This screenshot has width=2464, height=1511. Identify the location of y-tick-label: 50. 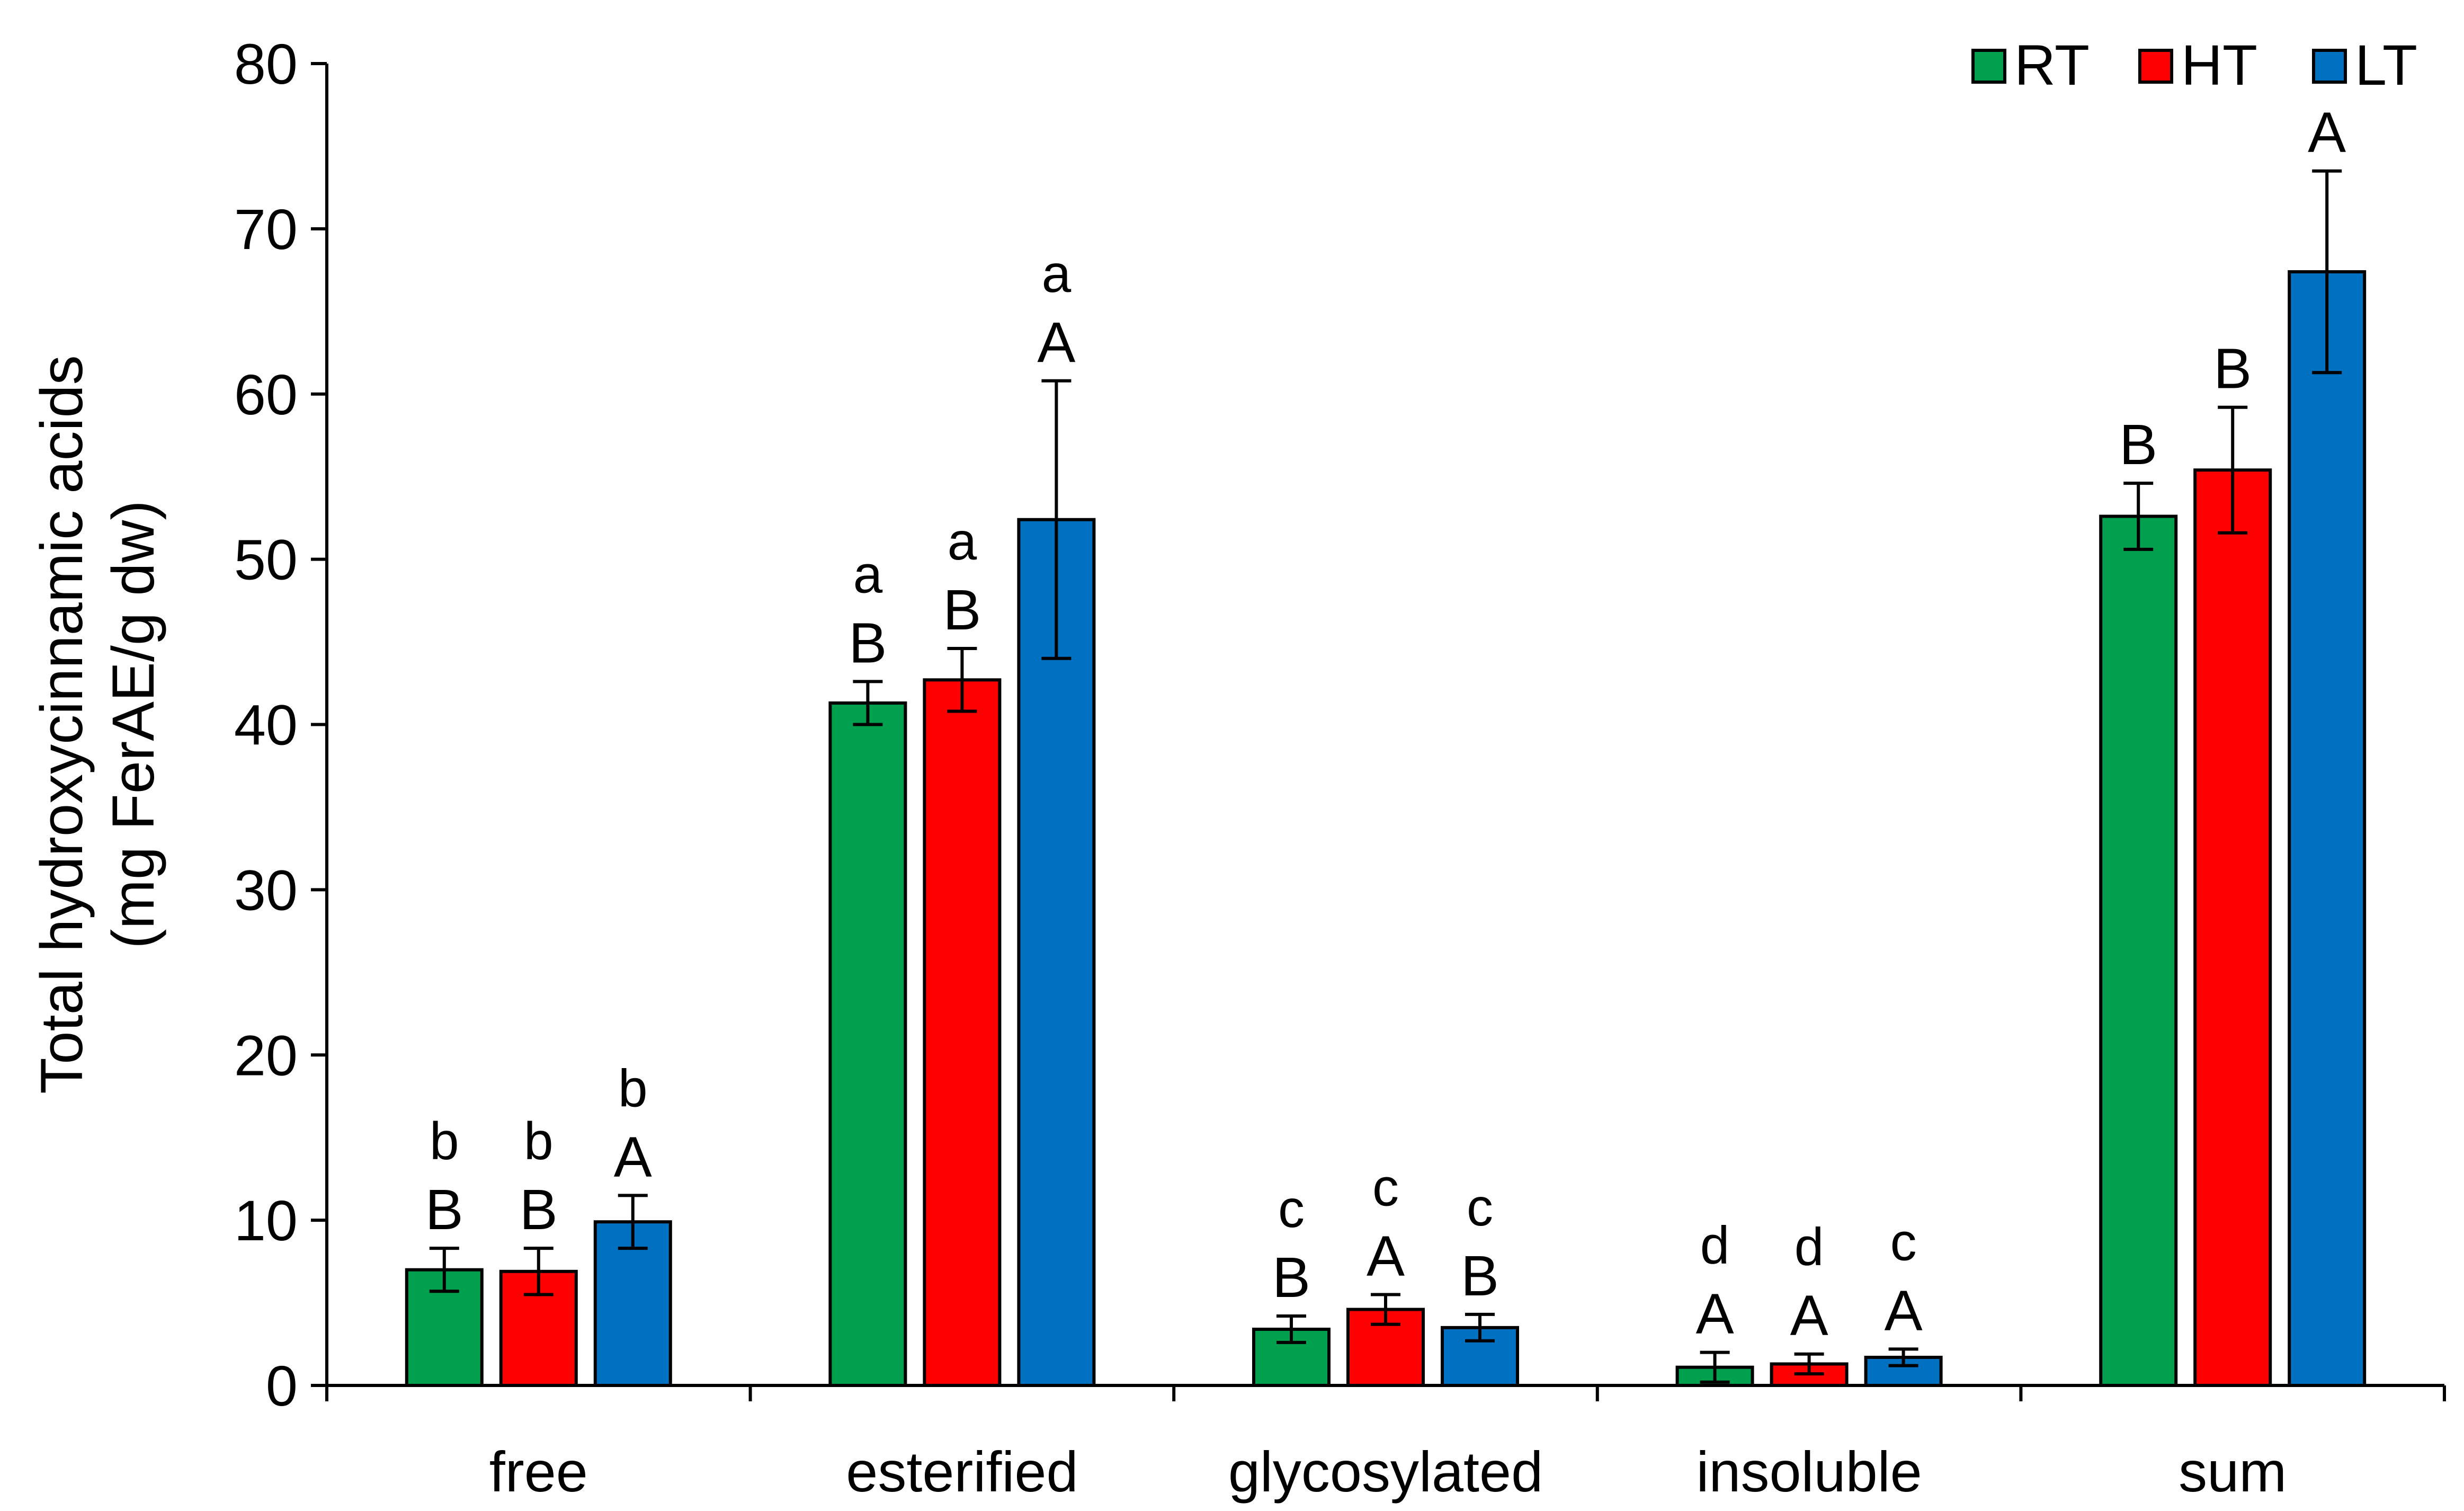
(266, 560).